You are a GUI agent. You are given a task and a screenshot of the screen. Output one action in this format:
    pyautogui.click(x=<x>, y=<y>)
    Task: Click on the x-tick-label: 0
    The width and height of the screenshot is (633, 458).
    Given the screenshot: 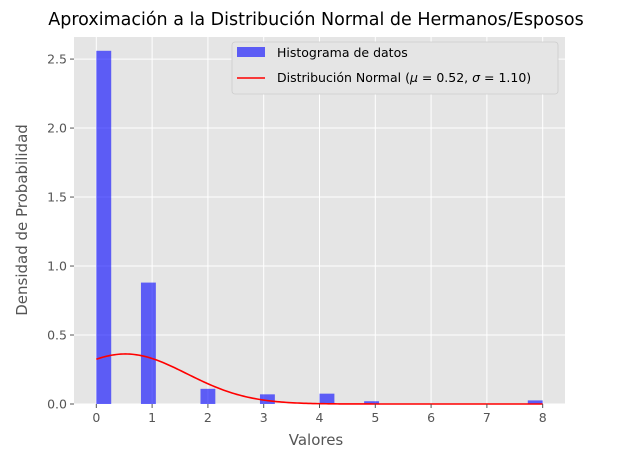 What is the action you would take?
    pyautogui.click(x=96, y=417)
    